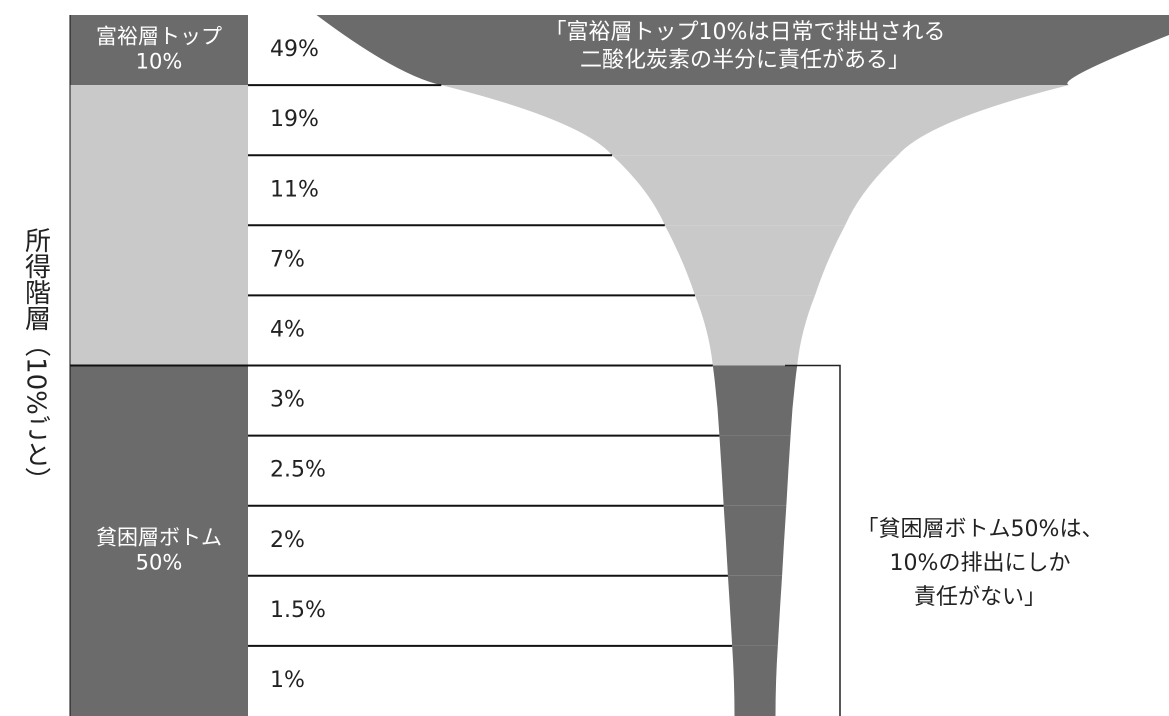  Describe the element at coordinates (294, 49) in the screenshot. I see `value-label: 49%` at that location.